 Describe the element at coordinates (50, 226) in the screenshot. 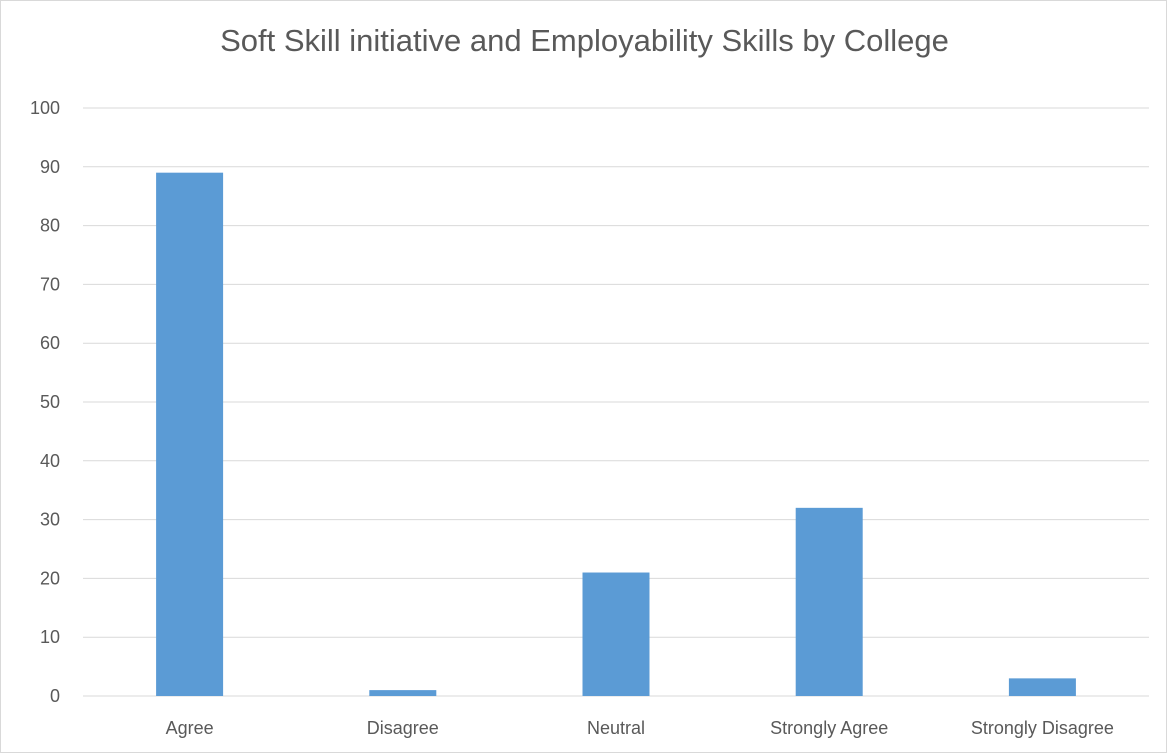

I see `y-tick-label: 80` at that location.